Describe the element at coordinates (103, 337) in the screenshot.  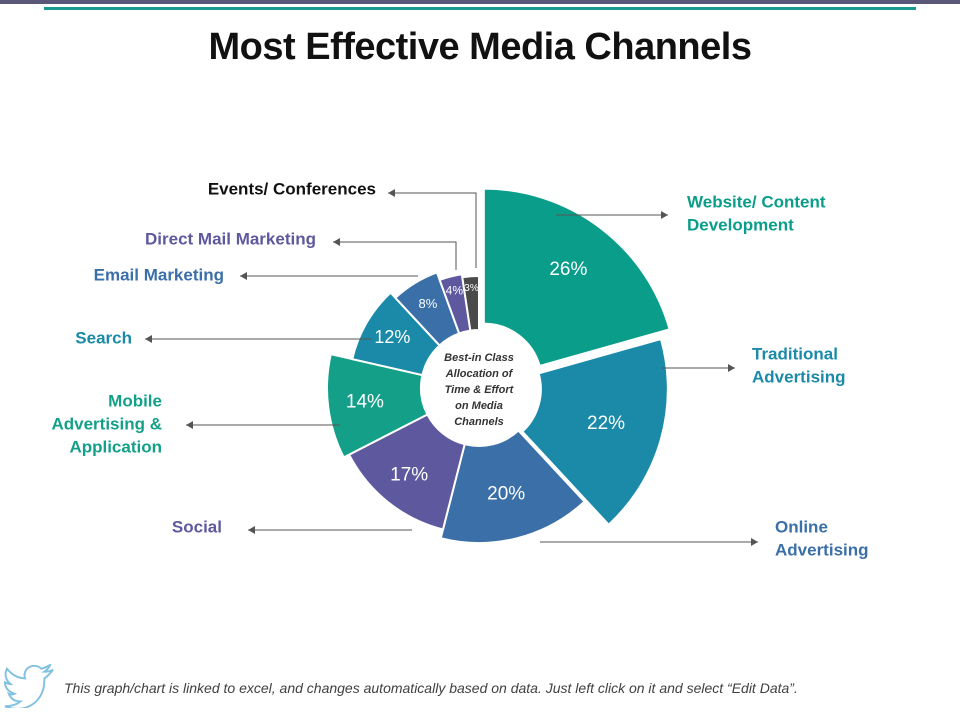
I see `slice-category-label: Search` at that location.